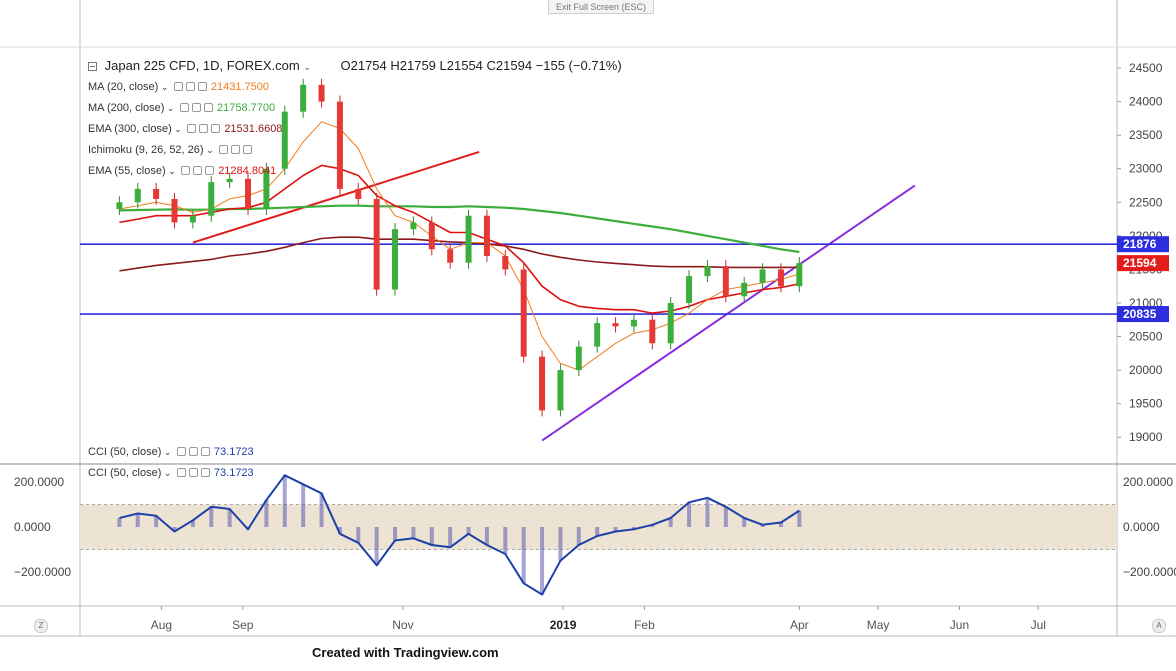 This screenshot has width=1176, height=671. Describe the element at coordinates (601, 7) in the screenshot. I see `exit-fullscreen-button: Exit Full Screen (ESC)` at that location.